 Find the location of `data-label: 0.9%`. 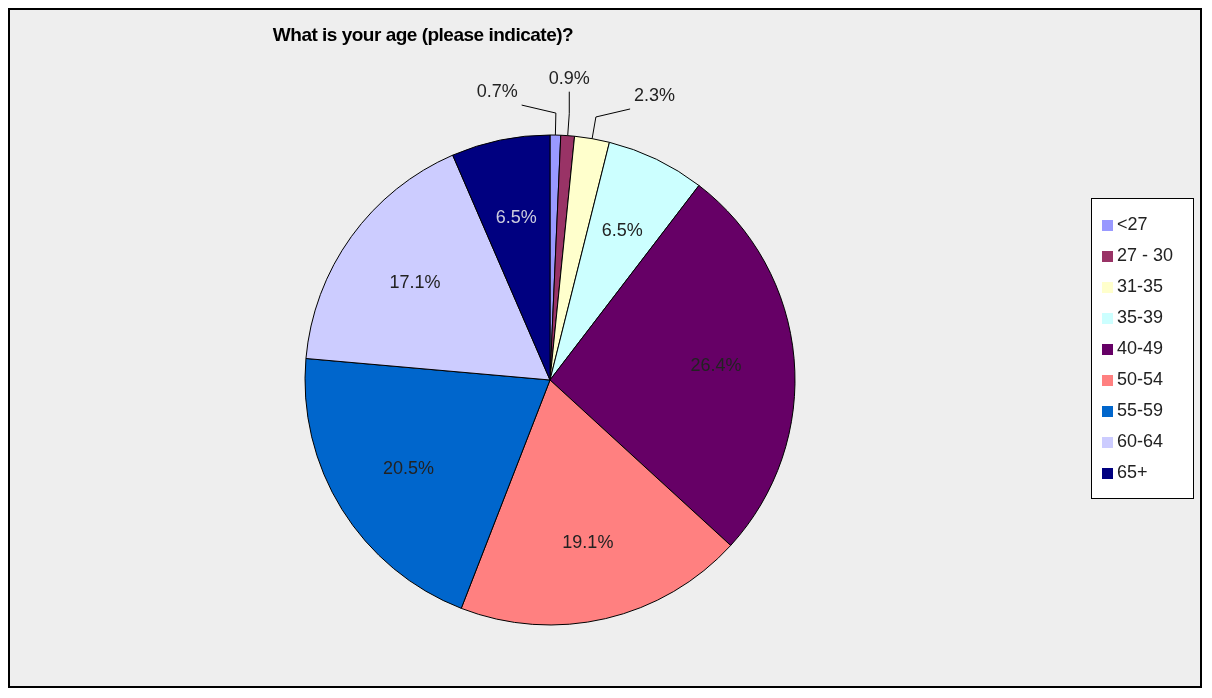

data-label: 0.9% is located at coordinates (569, 77).